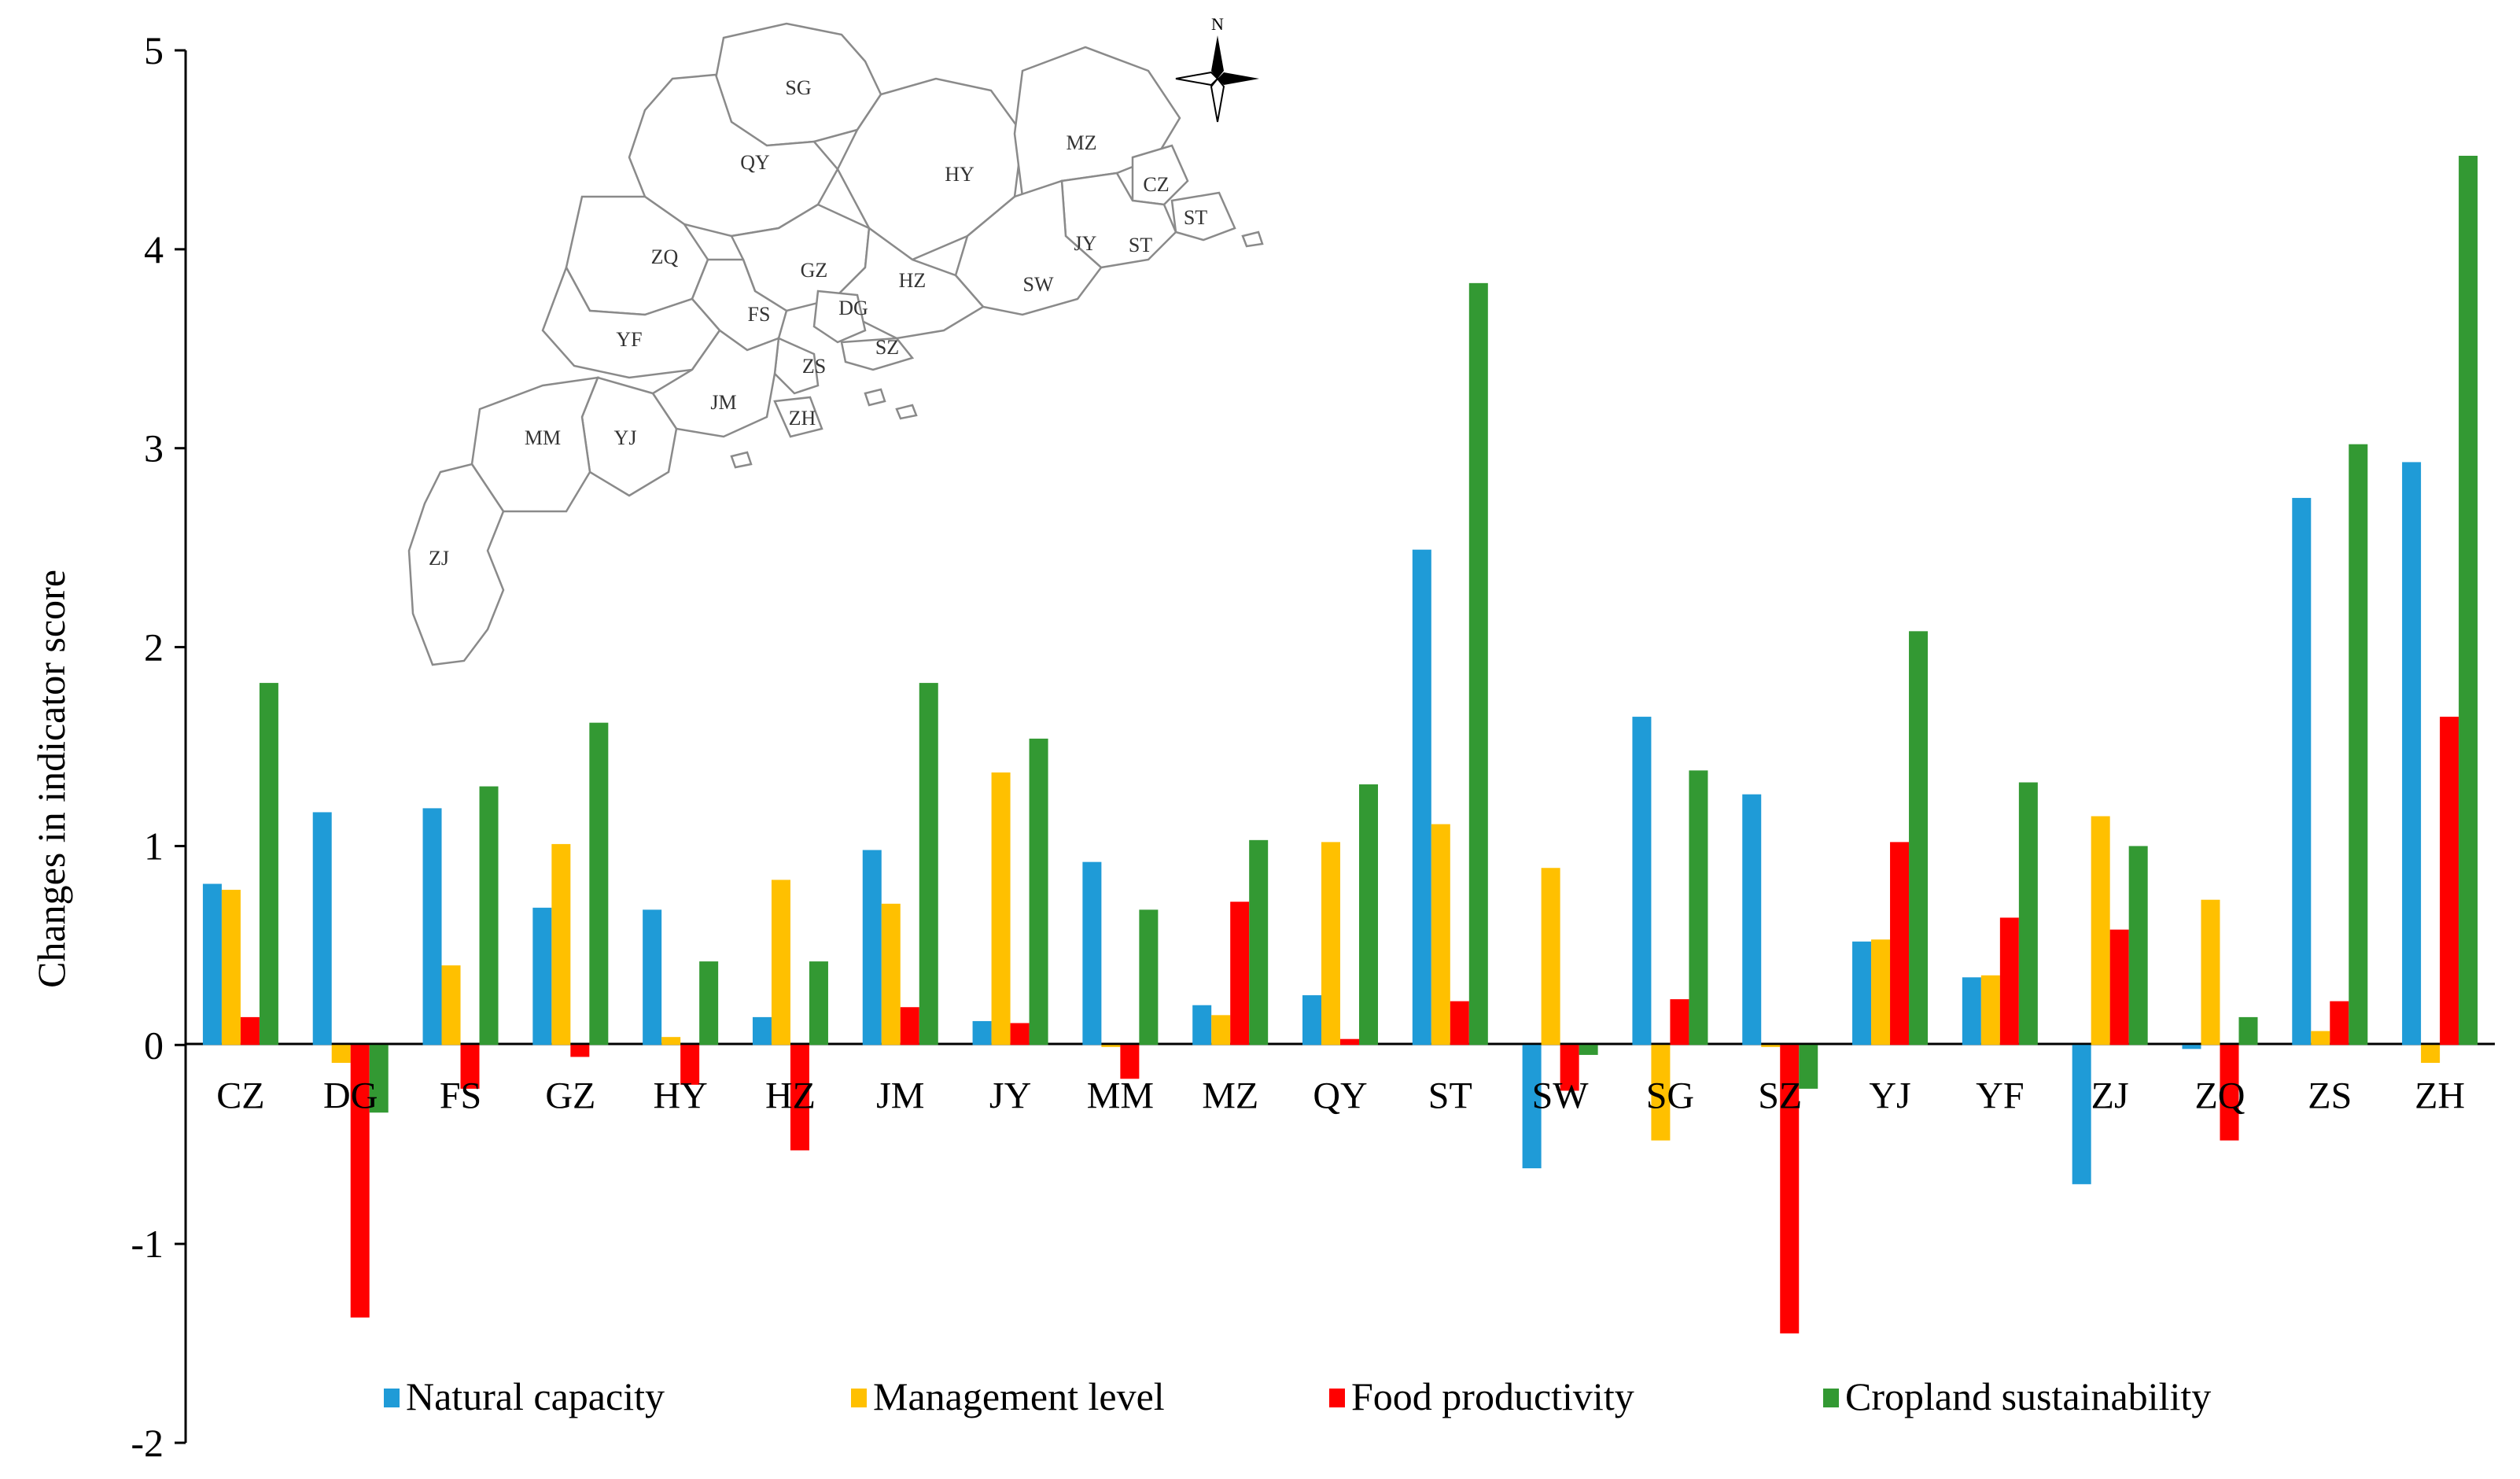 The width and height of the screenshot is (2520, 1479). Describe the element at coordinates (439, 559) in the screenshot. I see `map-label: ZJ` at that location.